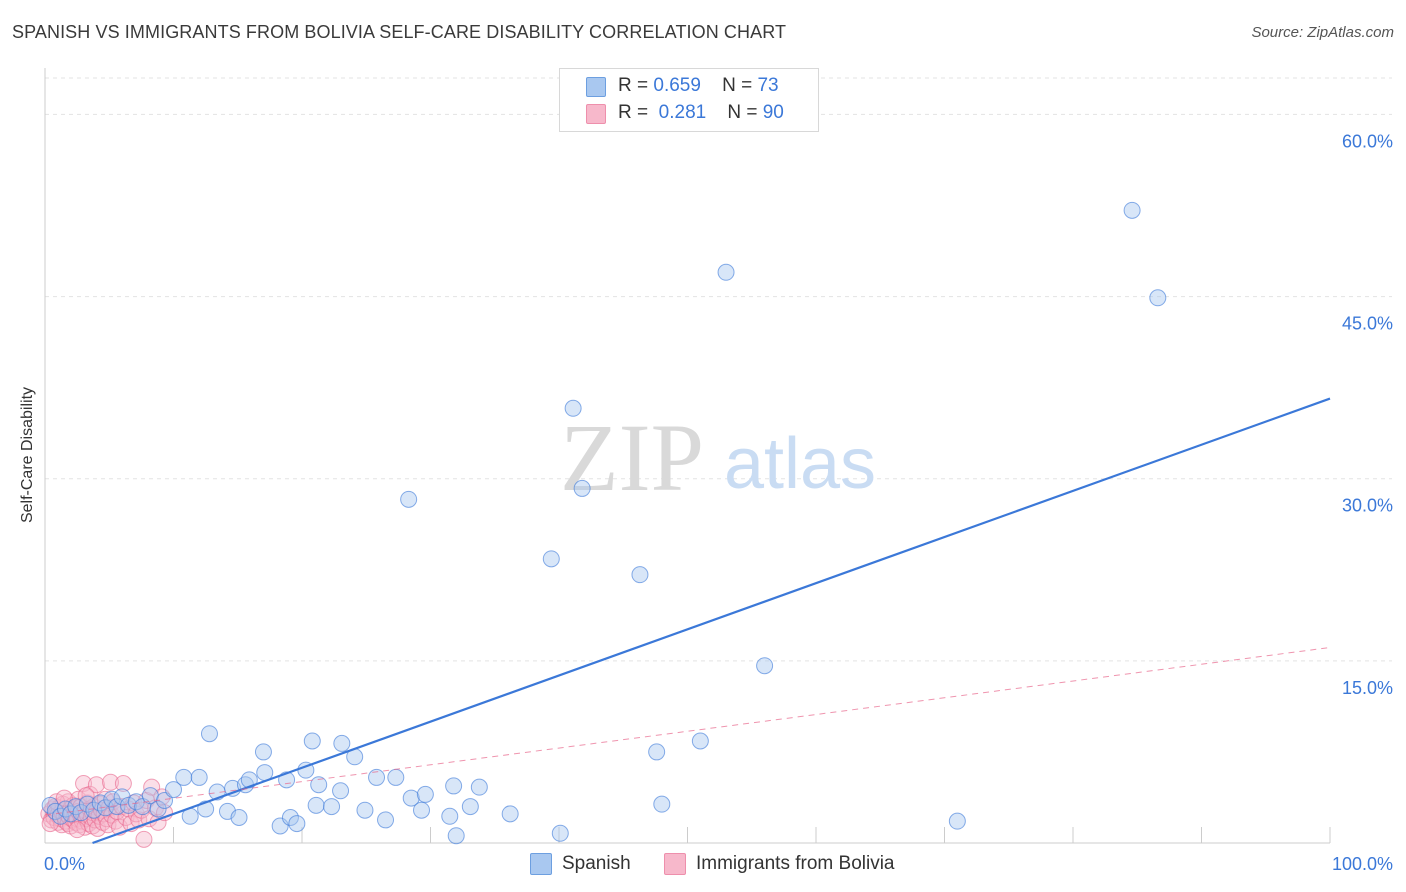 The image size is (1406, 892). Describe the element at coordinates (689, 100) in the screenshot. I see `legend: R = 0.659 N = 73 R = 0.281 N = 90` at that location.